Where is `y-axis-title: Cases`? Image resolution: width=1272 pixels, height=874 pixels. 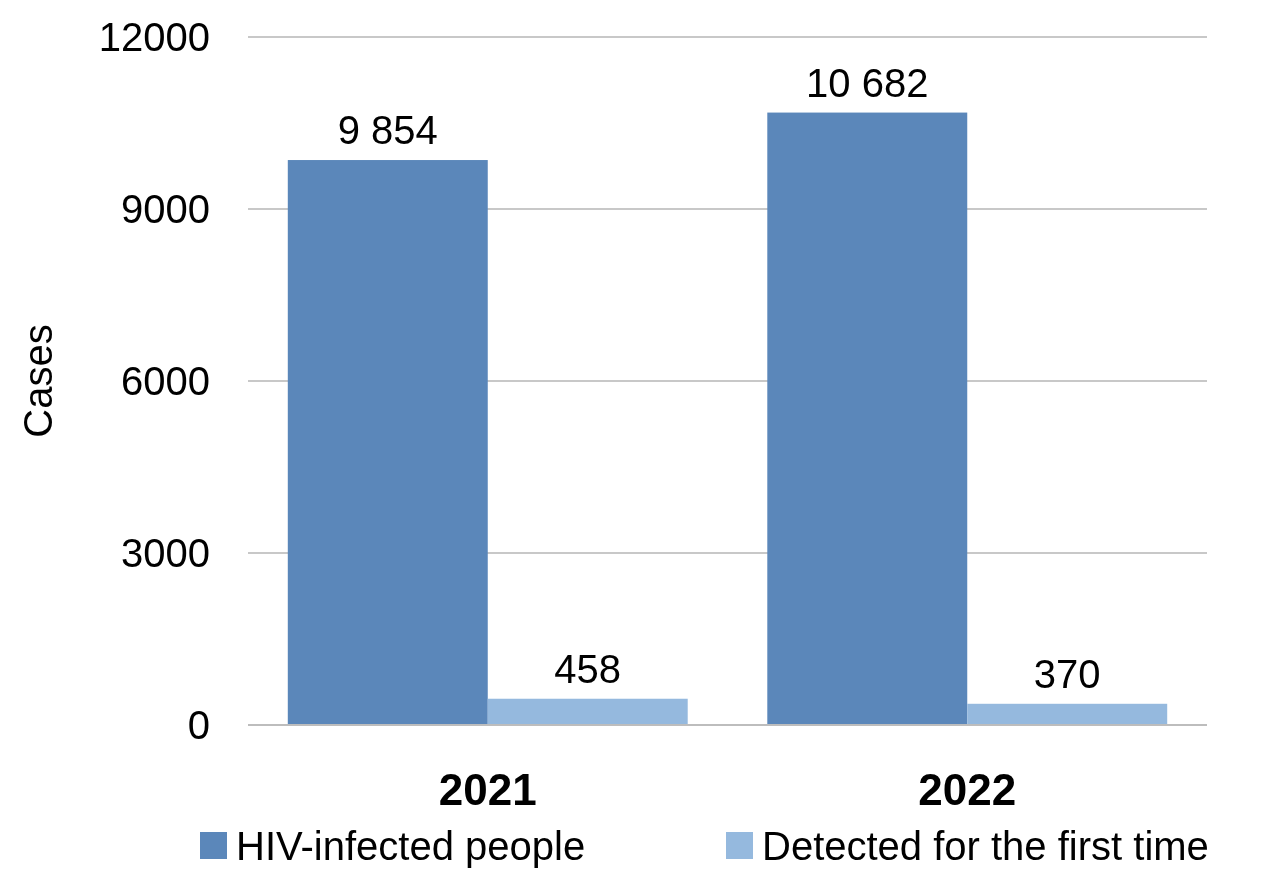 y-axis-title: Cases is located at coordinates (38, 381).